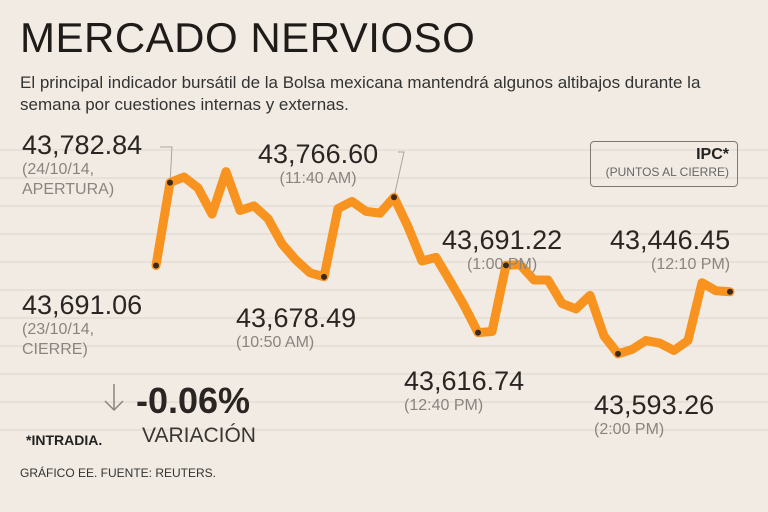 The height and width of the screenshot is (512, 768). I want to click on variation-value: -0.06%, so click(193, 400).